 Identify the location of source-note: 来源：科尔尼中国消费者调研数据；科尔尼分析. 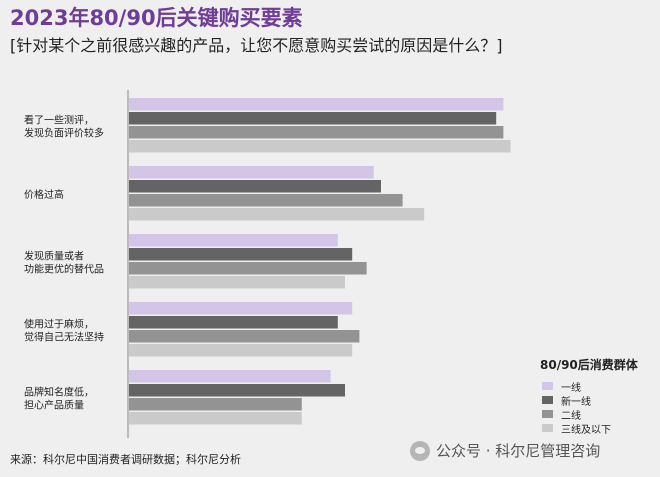
(125, 459).